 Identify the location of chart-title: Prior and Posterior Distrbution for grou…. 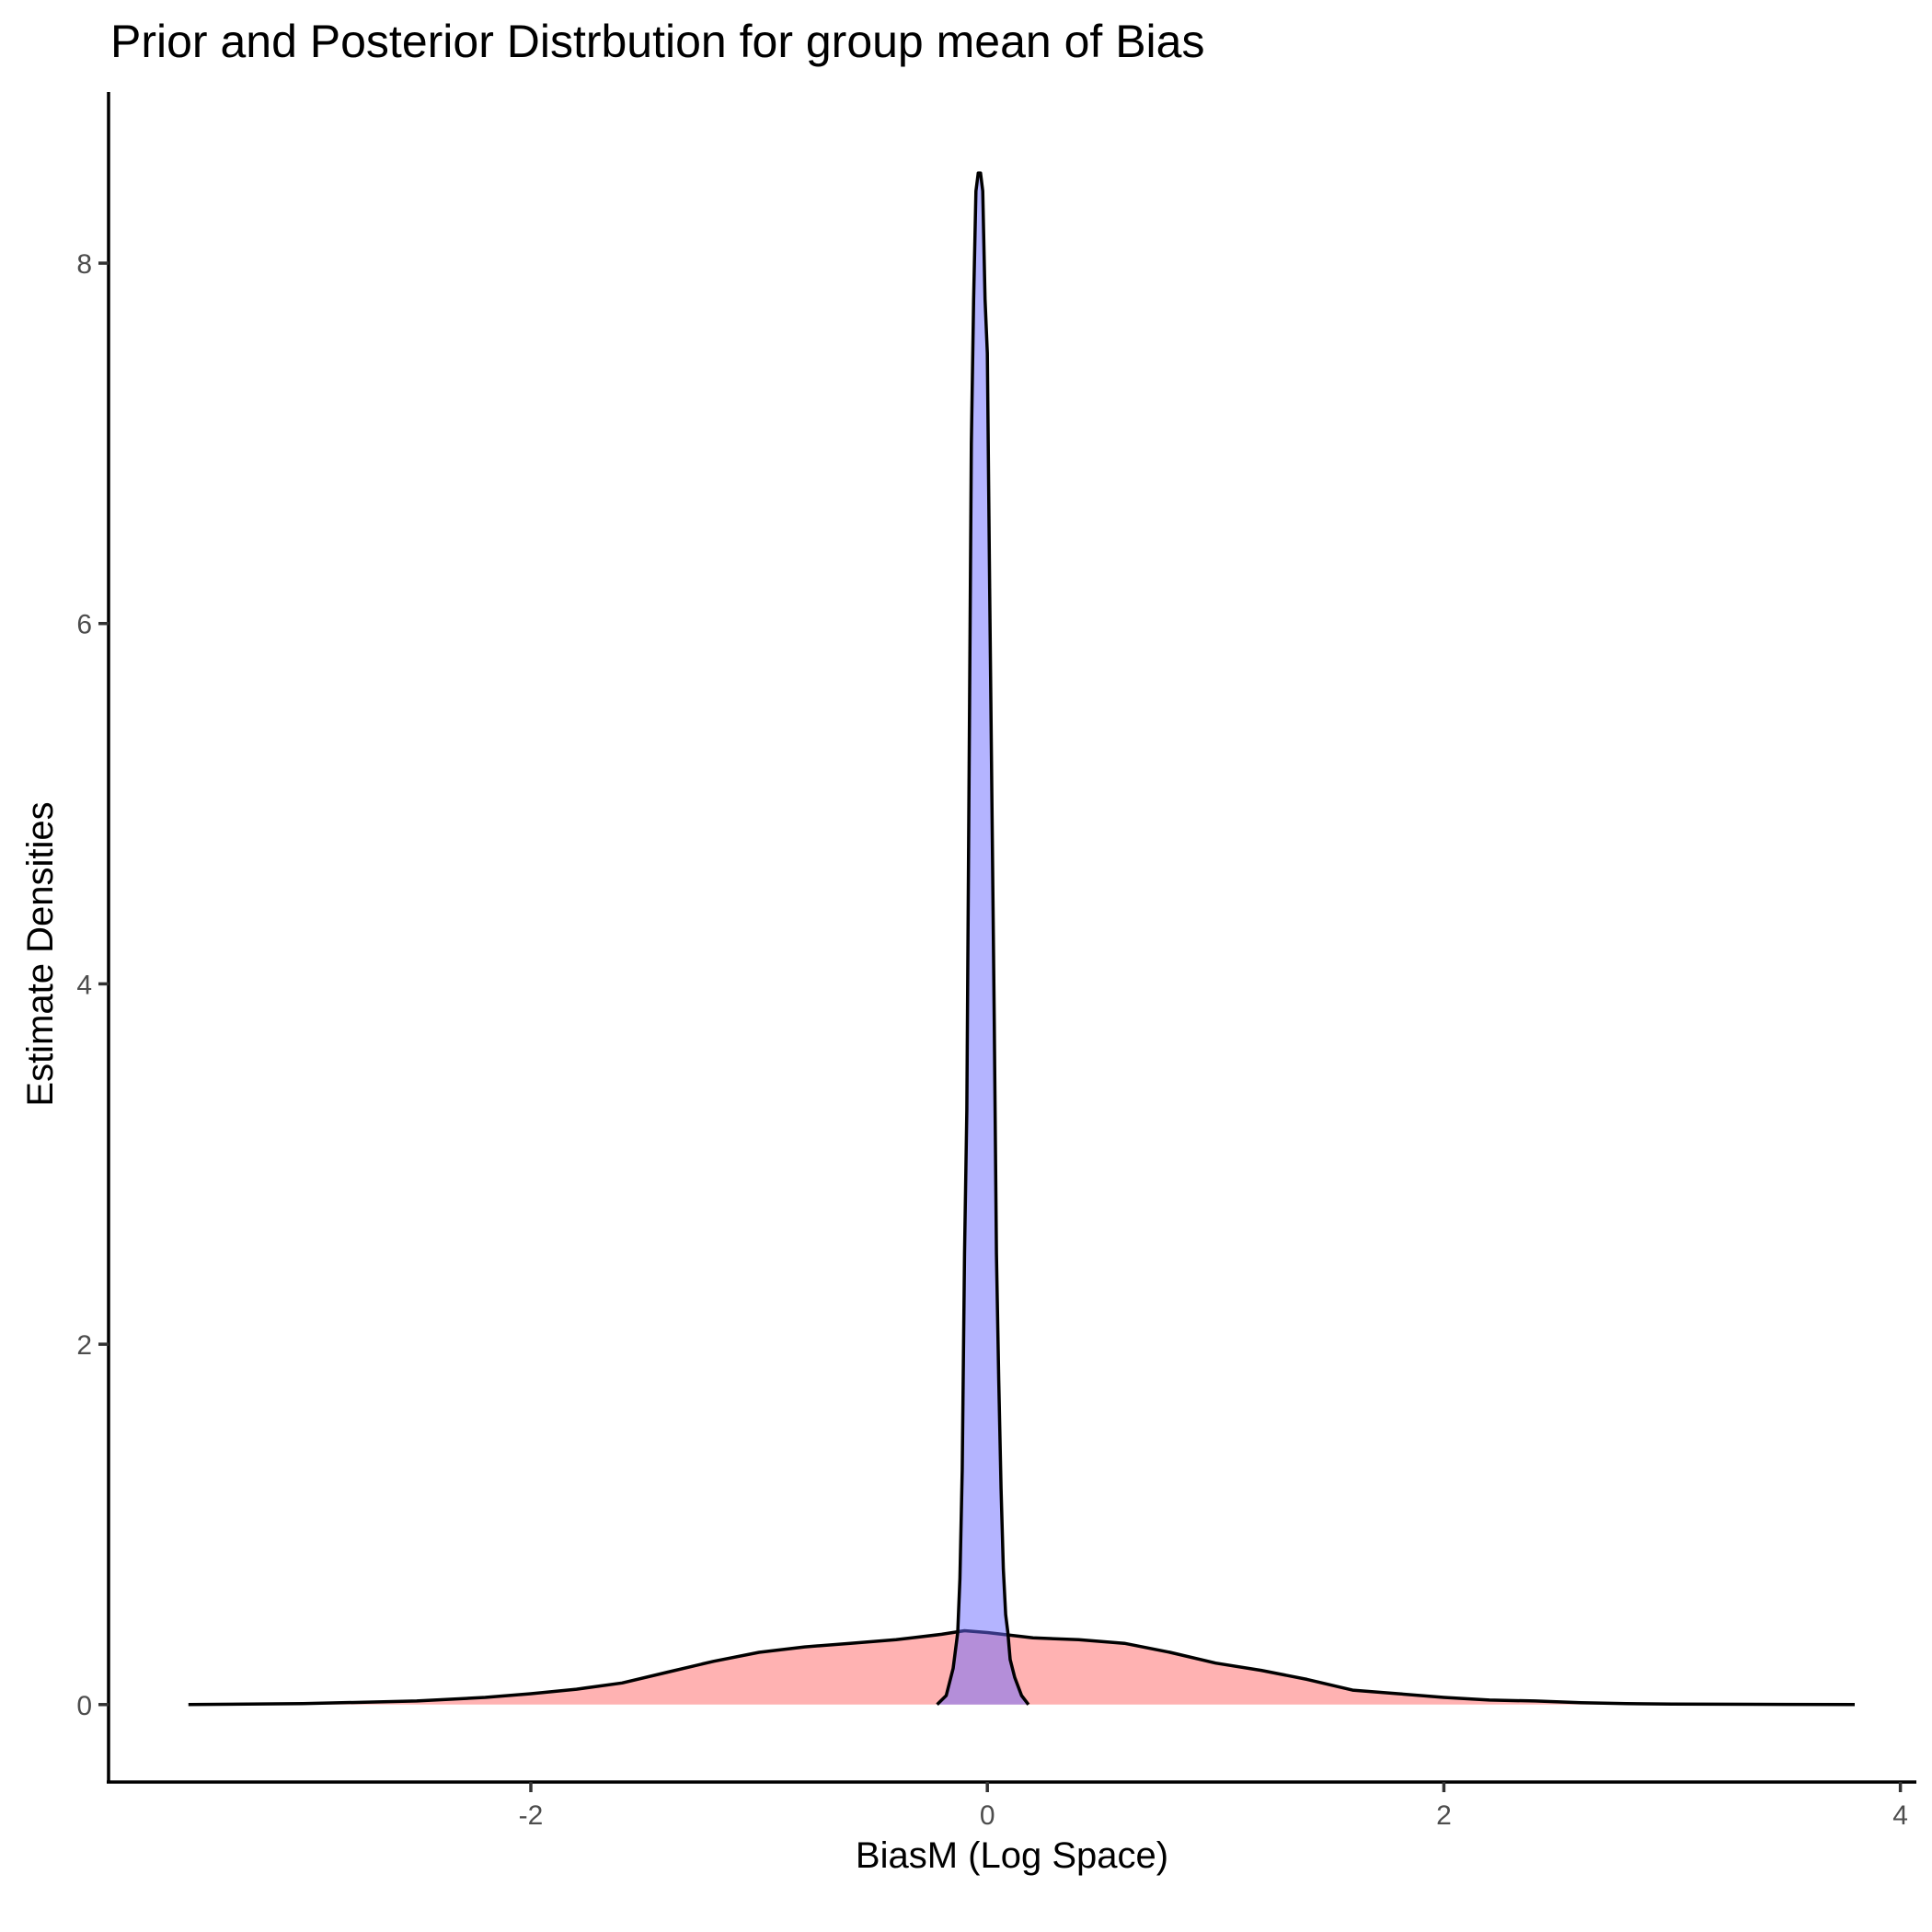
(657, 41).